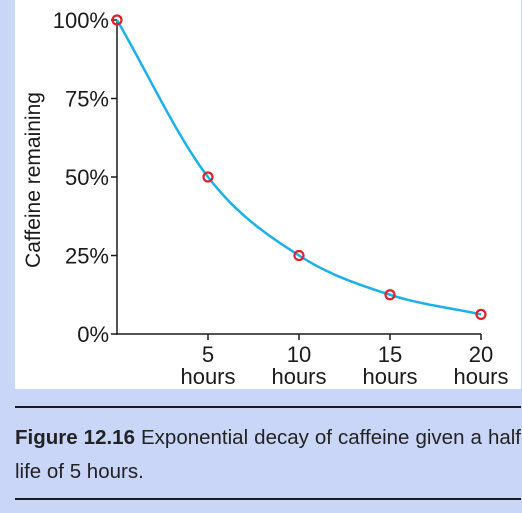  Describe the element at coordinates (481, 354) in the screenshot. I see `x-tick-label: 20` at that location.